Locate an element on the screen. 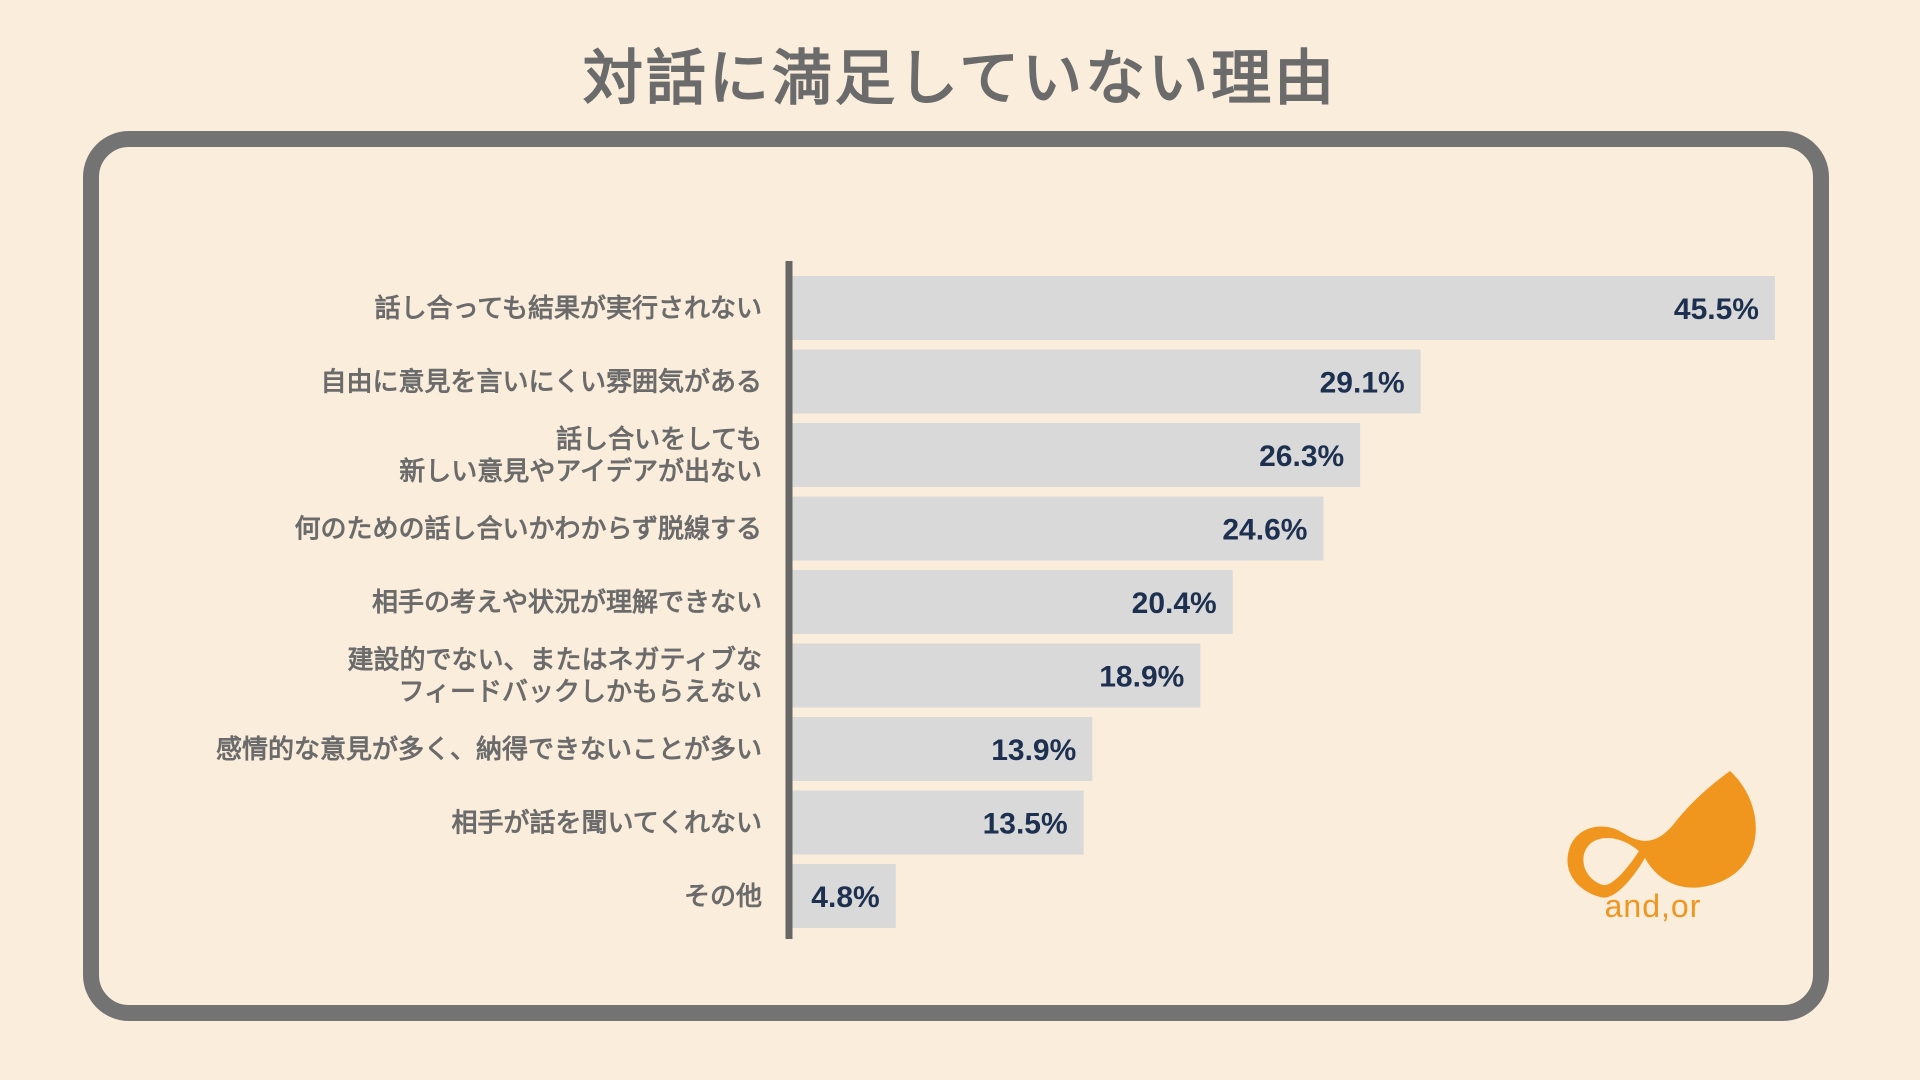 The height and width of the screenshot is (1080, 1920). category-label-line: 自由に意見を言いにくい雰囲気がある is located at coordinates (541, 382).